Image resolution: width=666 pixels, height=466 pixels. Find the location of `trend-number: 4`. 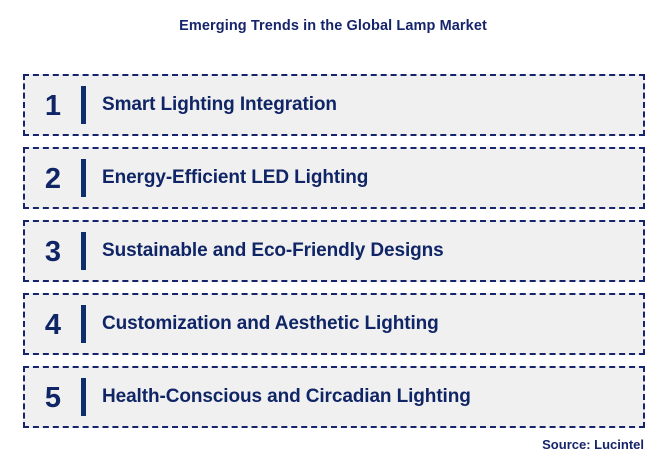

trend-number: 4 is located at coordinates (53, 324).